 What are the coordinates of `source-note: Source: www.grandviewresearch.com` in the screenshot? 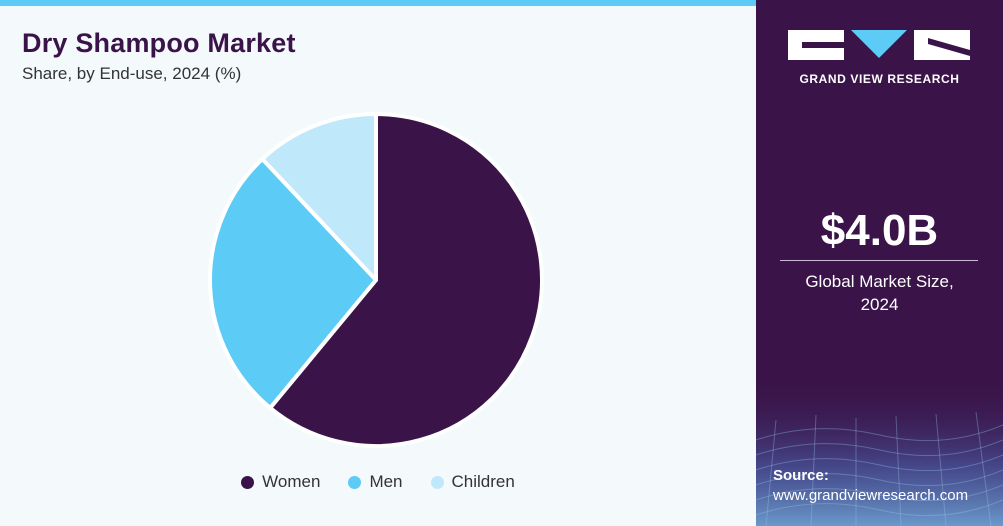 It's located at (870, 486).